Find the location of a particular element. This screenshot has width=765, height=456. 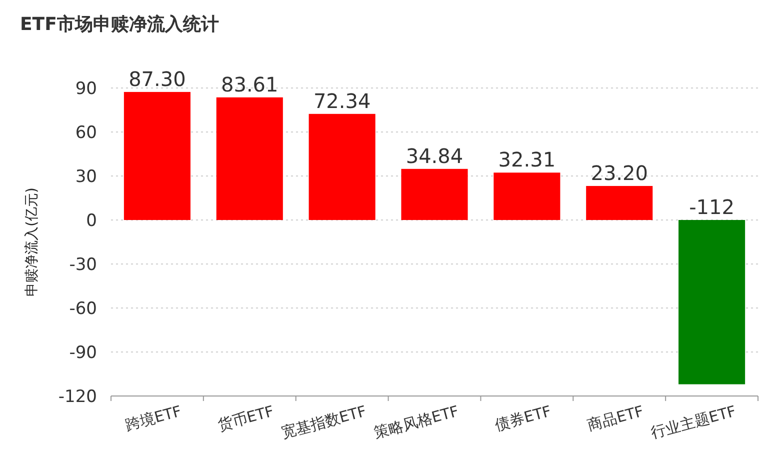

y-axis-title: 申赎净流入(亿元) is located at coordinates (32, 242).